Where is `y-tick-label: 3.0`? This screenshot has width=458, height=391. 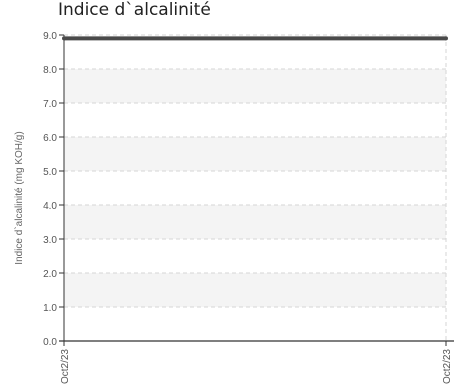 y-tick-label: 3.0 is located at coordinates (50, 240).